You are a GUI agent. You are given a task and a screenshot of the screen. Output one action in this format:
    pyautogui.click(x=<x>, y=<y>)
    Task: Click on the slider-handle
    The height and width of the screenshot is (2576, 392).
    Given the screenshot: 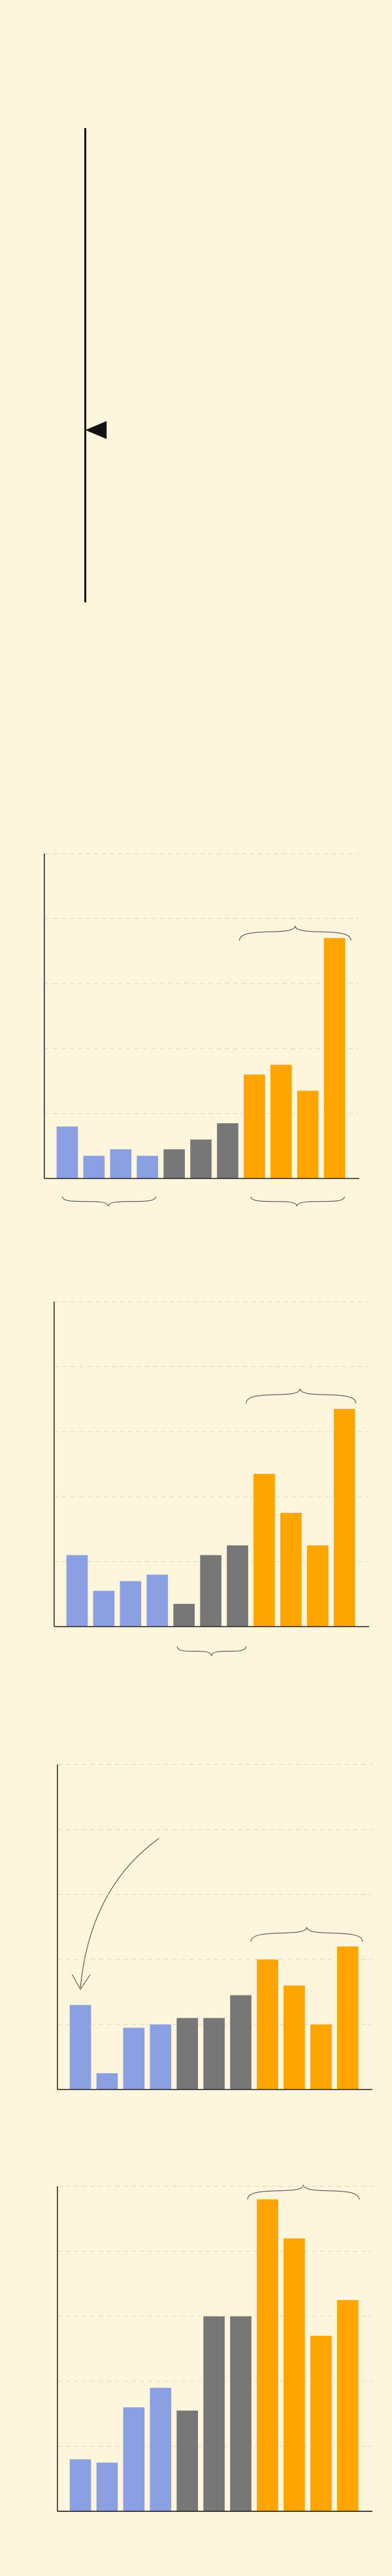 What is the action you would take?
    pyautogui.click(x=96, y=429)
    